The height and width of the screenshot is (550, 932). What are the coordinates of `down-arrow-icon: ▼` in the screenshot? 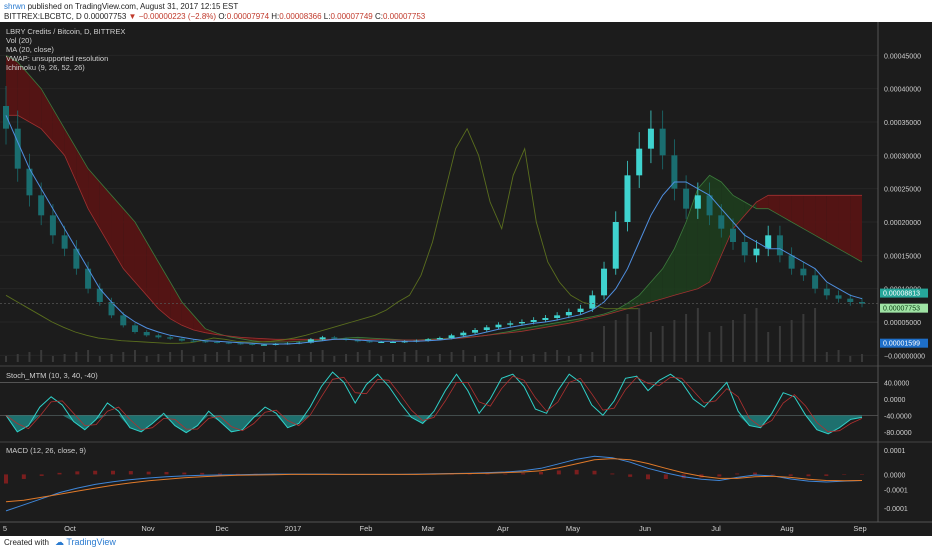 It's located at (132, 16).